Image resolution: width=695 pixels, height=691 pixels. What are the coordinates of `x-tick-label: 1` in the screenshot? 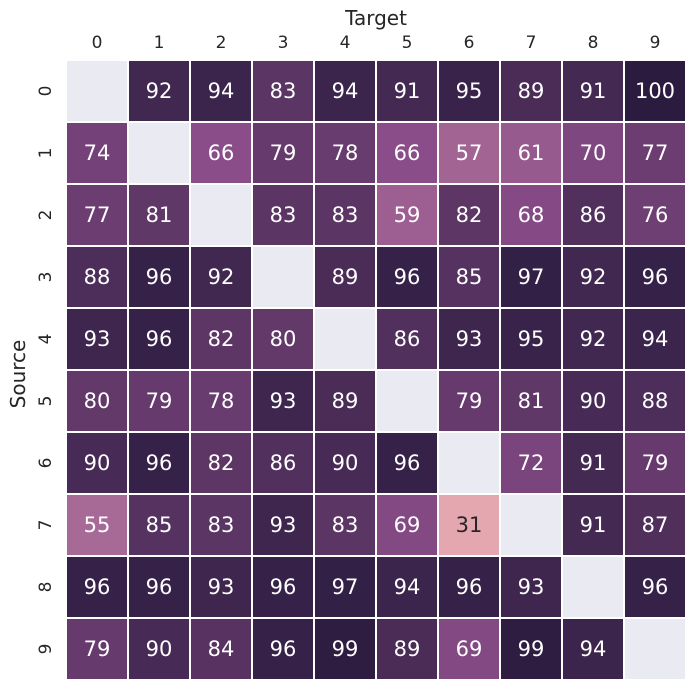 It's located at (159, 43).